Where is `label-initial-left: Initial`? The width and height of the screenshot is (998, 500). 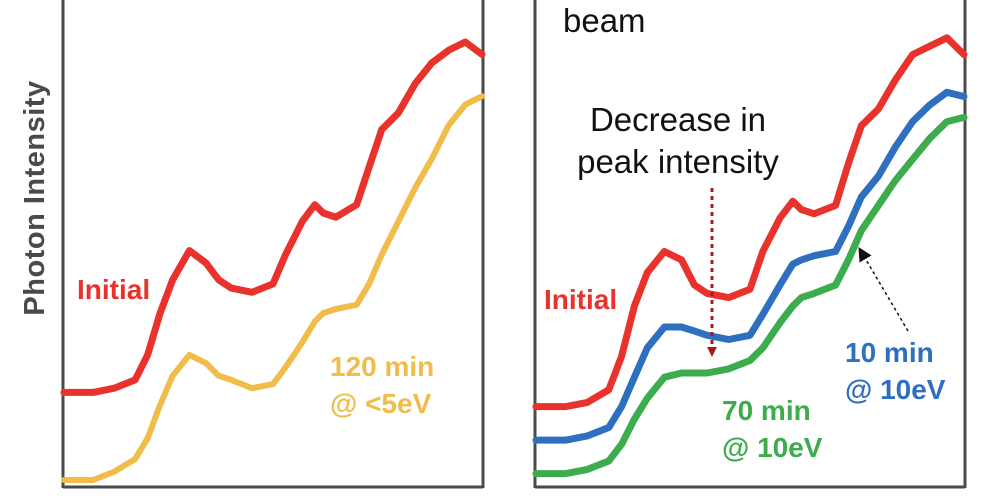
label-initial-left: Initial is located at coordinates (113, 289).